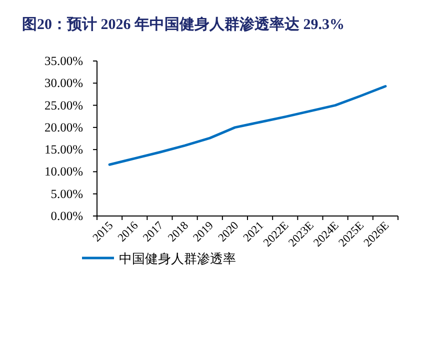  What do you see at coordinates (177, 258) in the screenshot?
I see `legend-label: 中国健身人群渗透率` at bounding box center [177, 258].